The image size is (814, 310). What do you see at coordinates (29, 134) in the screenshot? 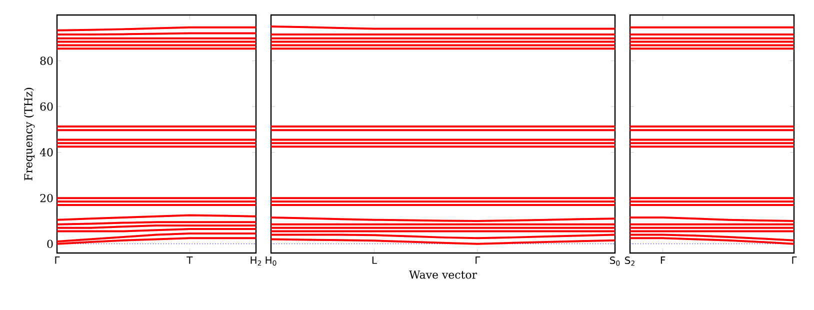
I see `y-axis-title: Frequency (THz)` at bounding box center [29, 134].